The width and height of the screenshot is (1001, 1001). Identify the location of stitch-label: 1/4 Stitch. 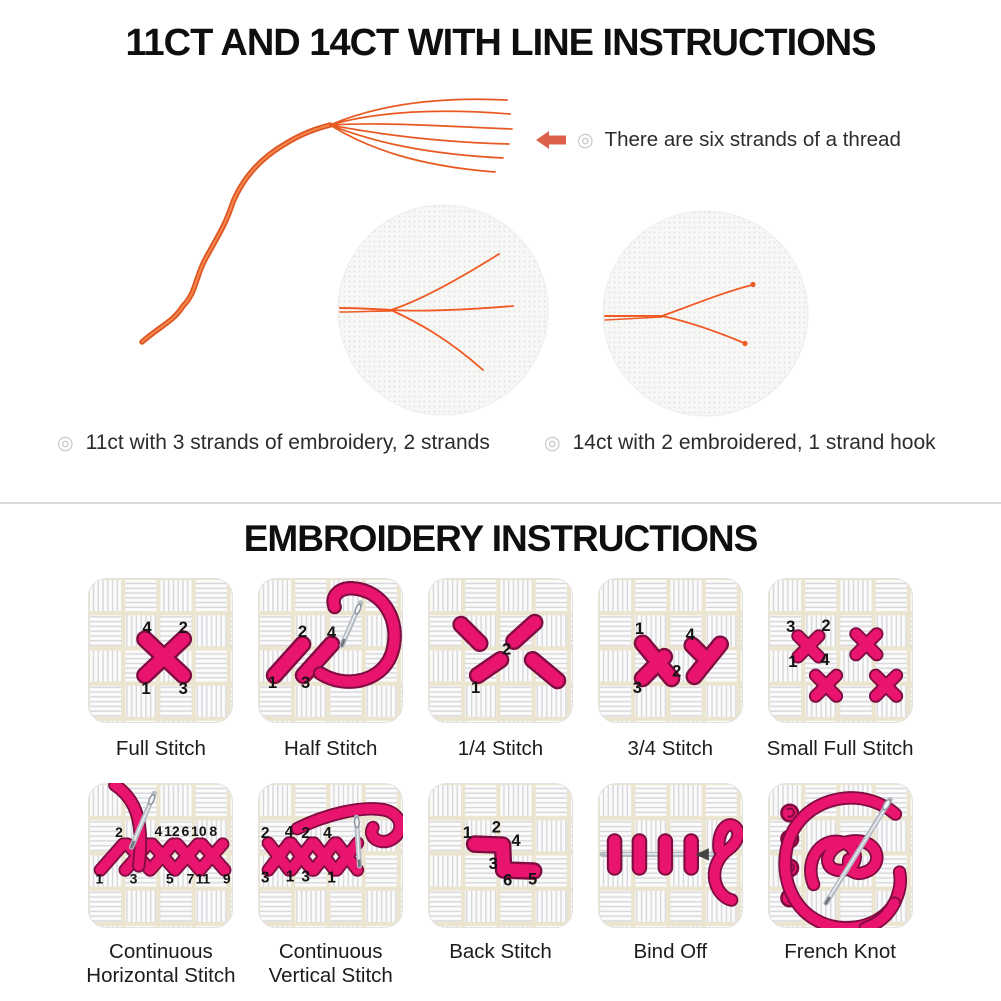
(500, 748).